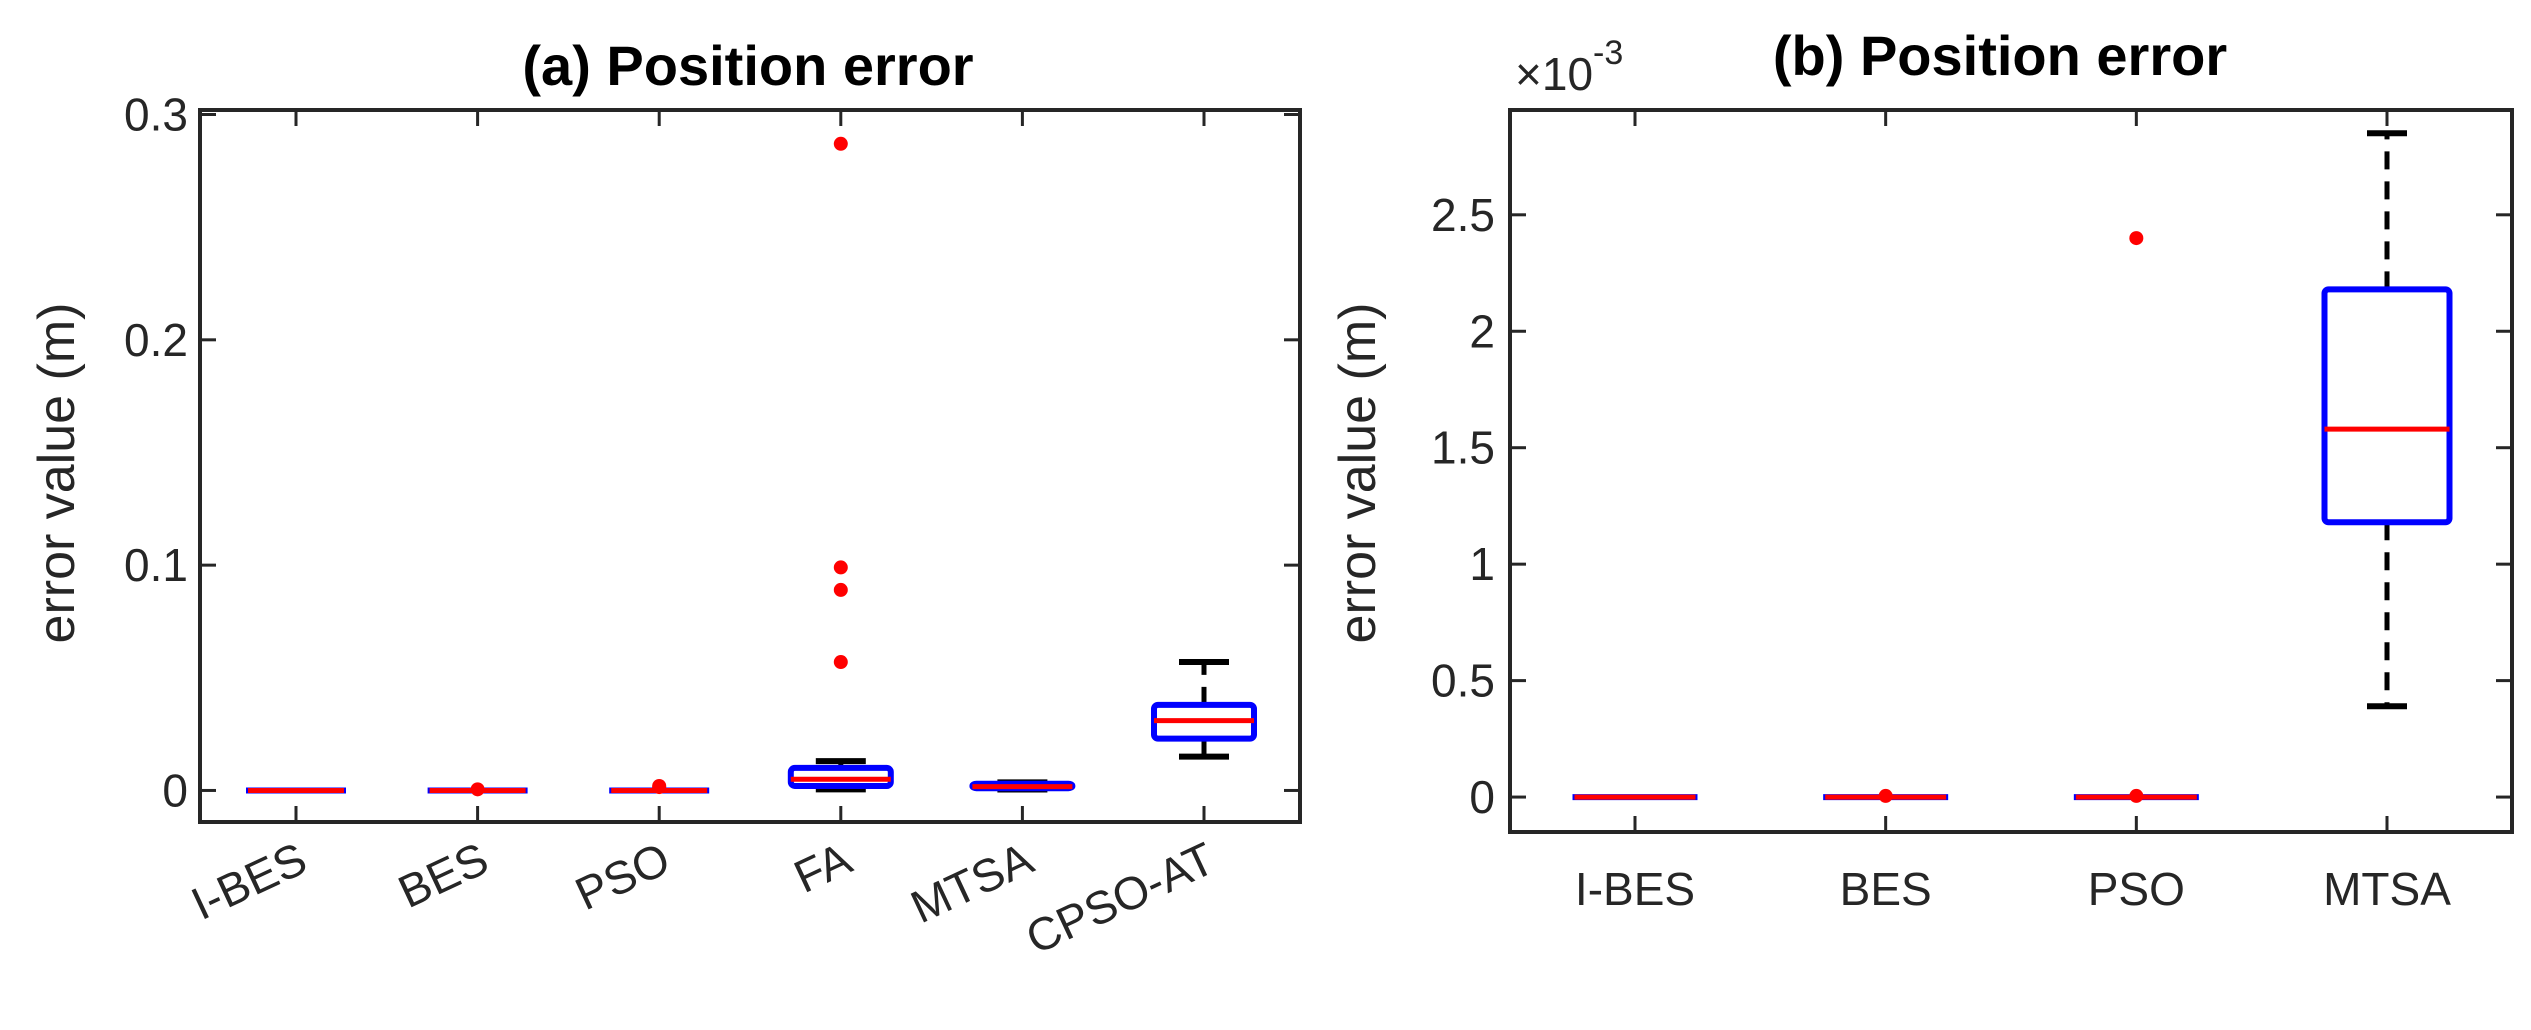 The image size is (2531, 1030). I want to click on panel-a-box-fa, so click(840, 464).